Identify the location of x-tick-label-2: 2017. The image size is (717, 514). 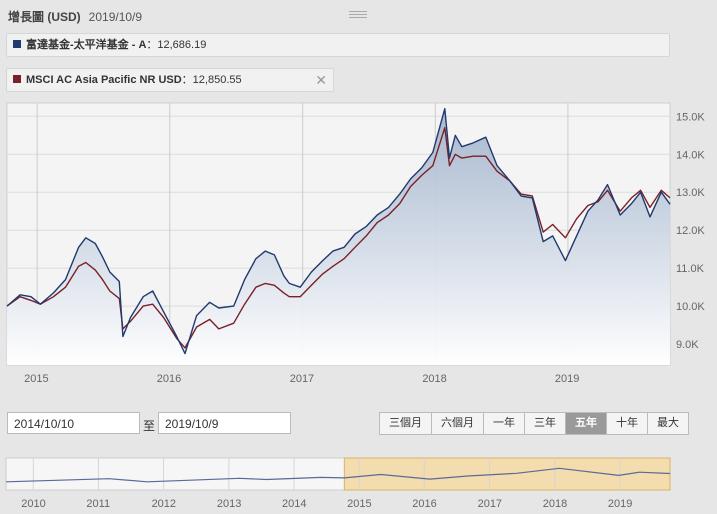
(302, 379).